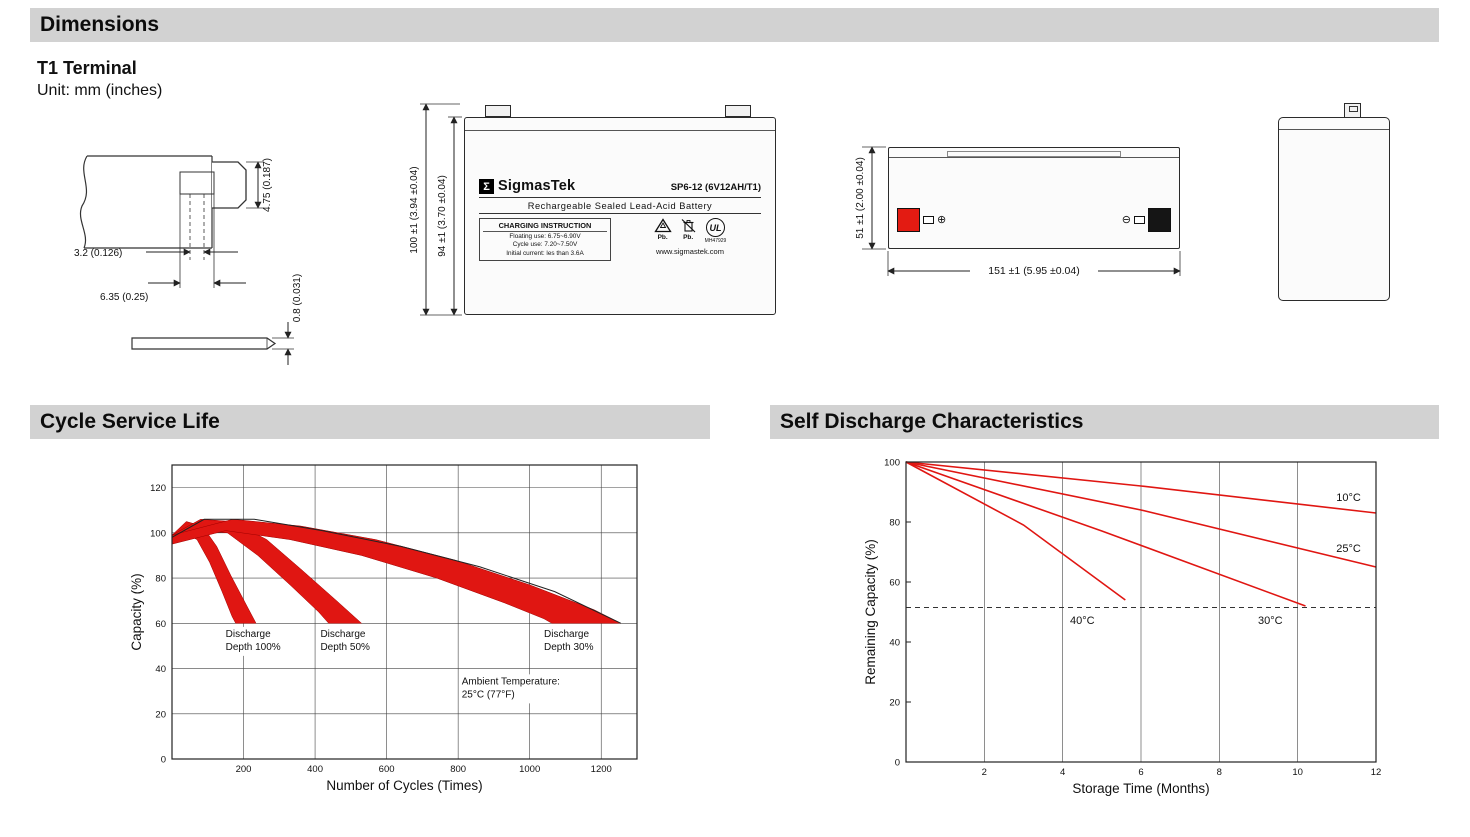 The width and height of the screenshot is (1470, 837). I want to click on dim-tab-height: 4.75 (0.187), so click(267, 185).